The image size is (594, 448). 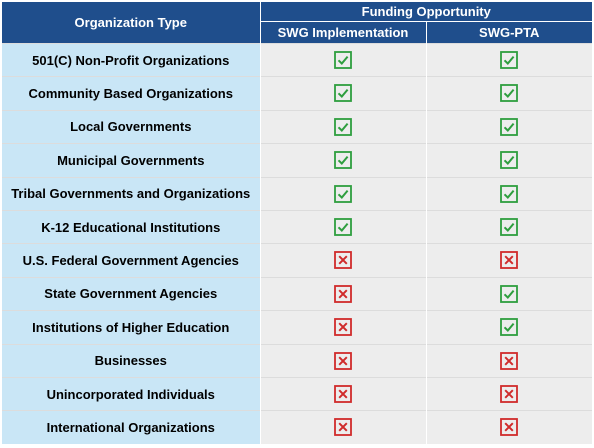 I want to click on org-type-cell: Municipal Governments, so click(x=131, y=160).